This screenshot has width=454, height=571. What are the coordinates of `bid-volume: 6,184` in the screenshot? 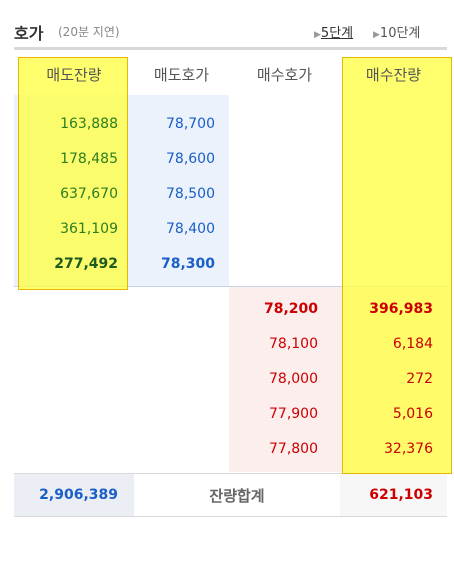 It's located at (412, 343).